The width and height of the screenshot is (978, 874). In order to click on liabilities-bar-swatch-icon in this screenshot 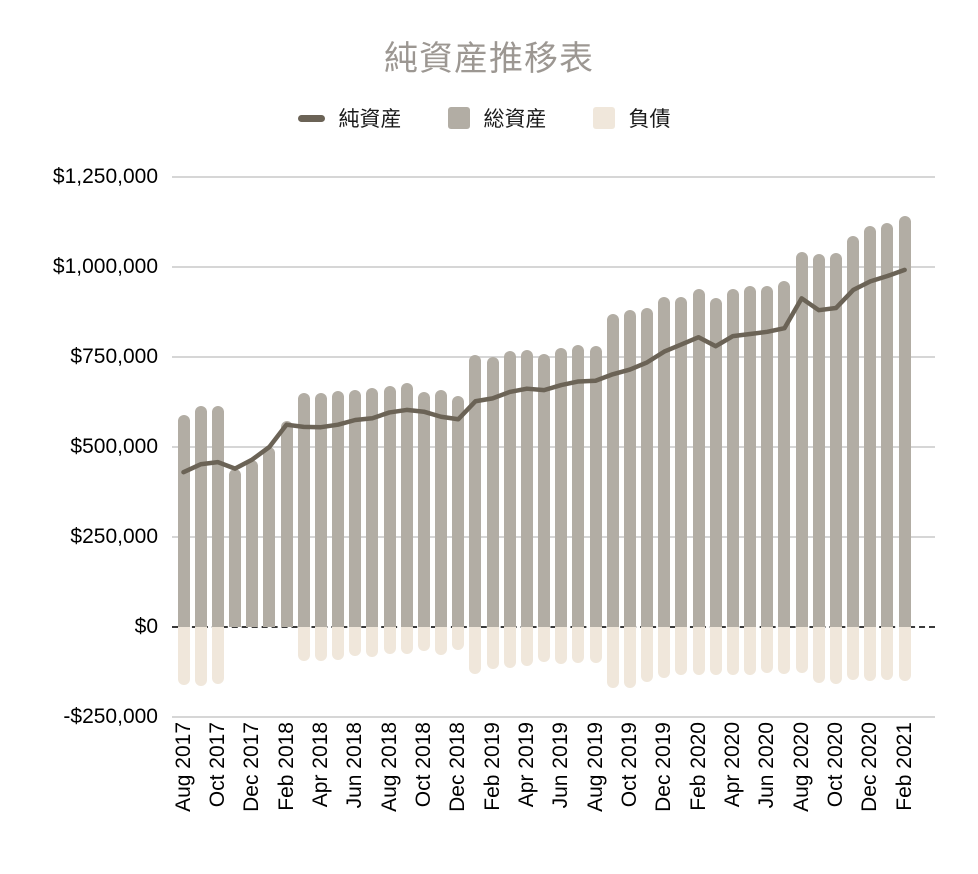, I will do `click(603, 118)`.